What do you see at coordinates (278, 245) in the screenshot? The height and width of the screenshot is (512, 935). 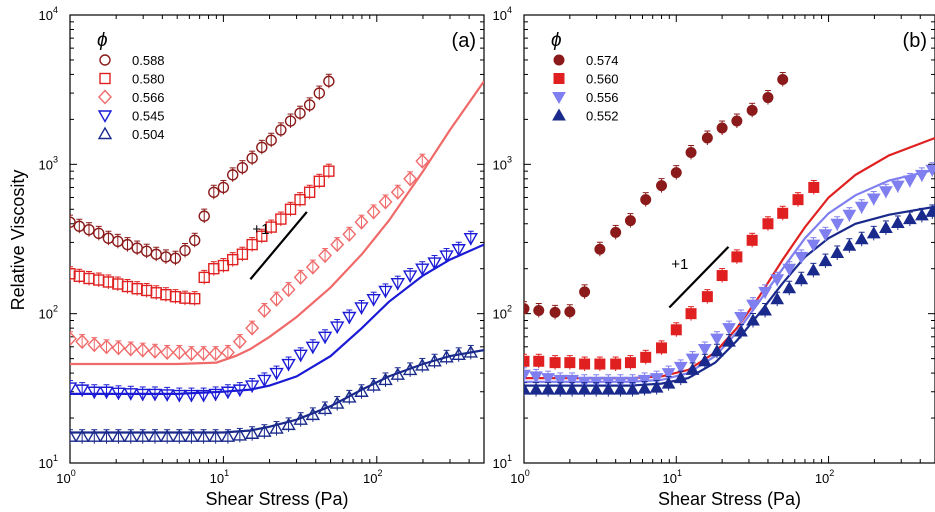 I see `slope-line` at bounding box center [278, 245].